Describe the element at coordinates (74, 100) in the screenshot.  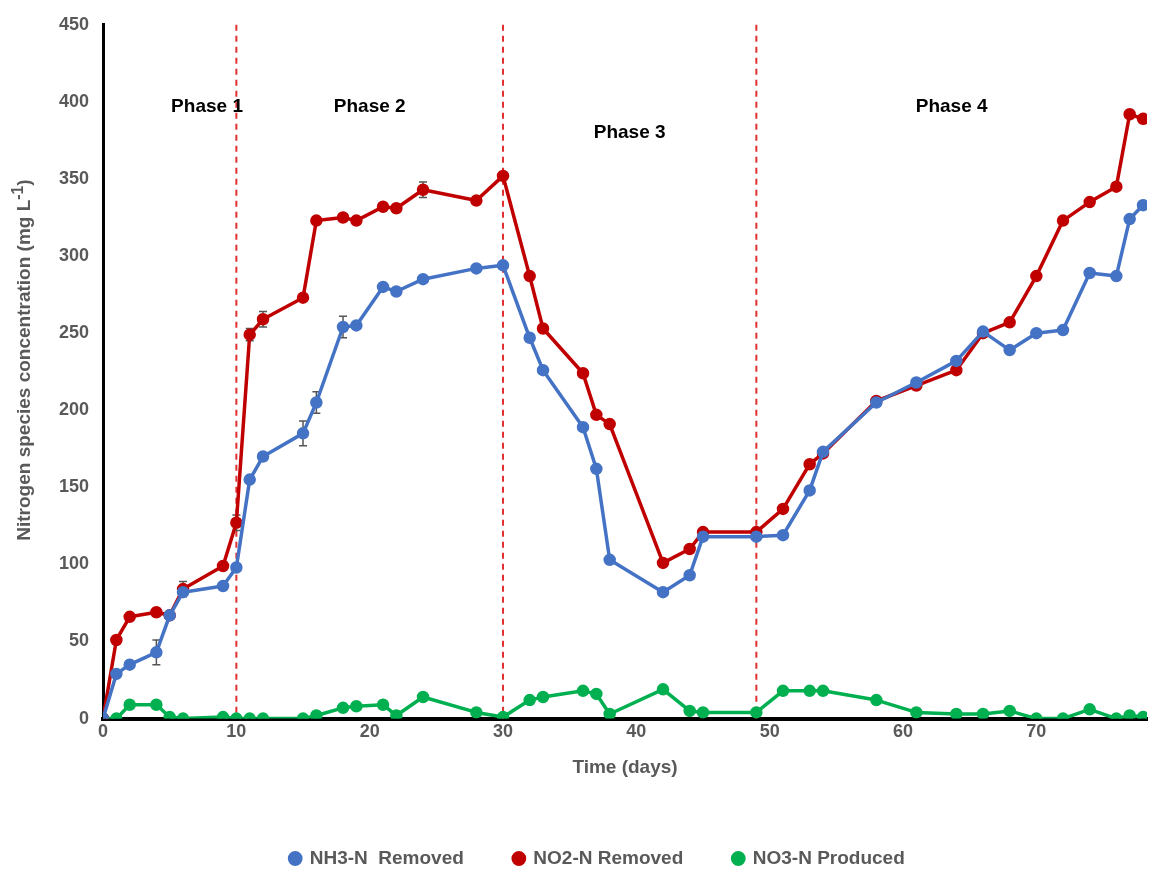
I see `y-tick-label: 400` at that location.